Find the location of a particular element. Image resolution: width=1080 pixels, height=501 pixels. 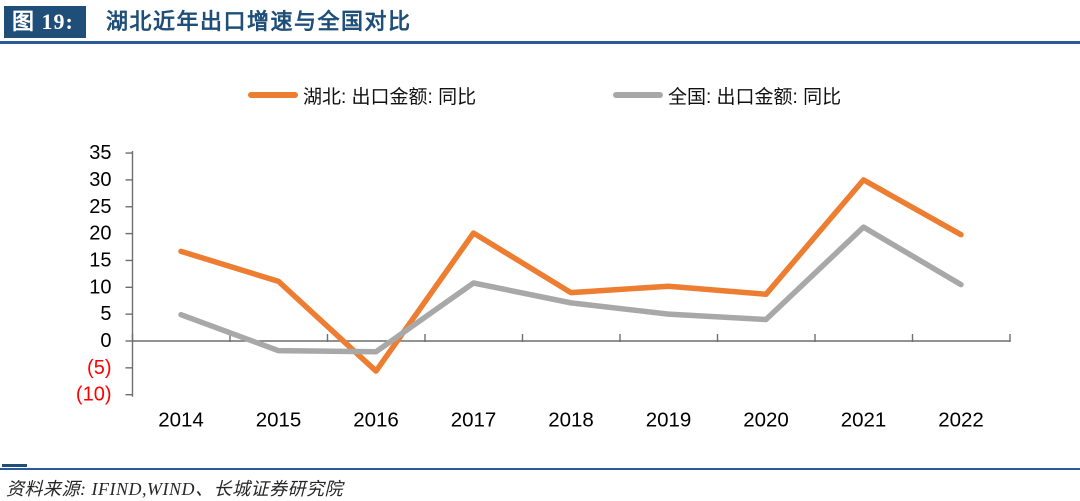

hubei-line-swatch is located at coordinates (273, 95).